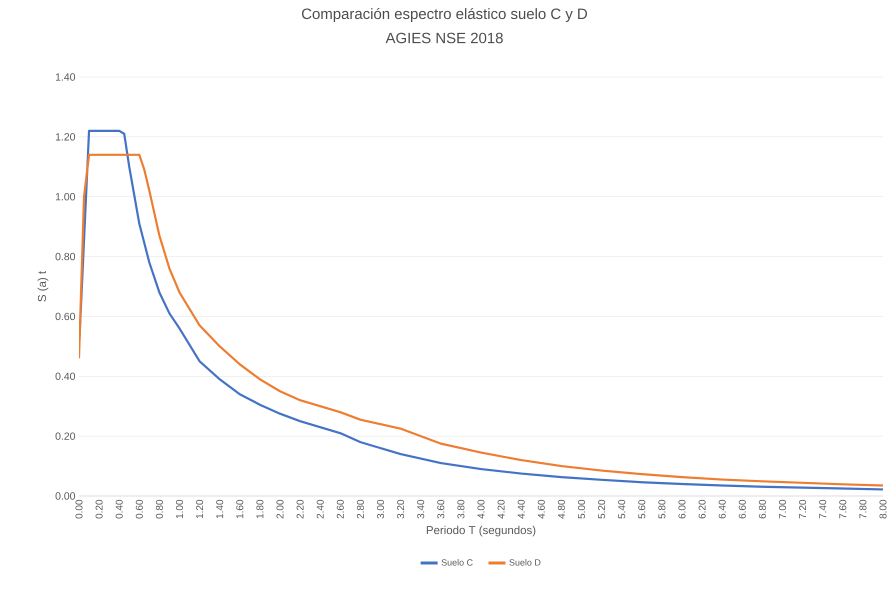 This screenshot has height=601, width=889. Describe the element at coordinates (99, 509) in the screenshot. I see `x-tick-label: 0.20` at that location.